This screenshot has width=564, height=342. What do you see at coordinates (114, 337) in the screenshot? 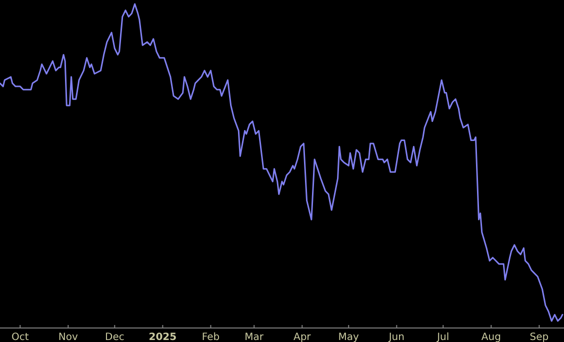
I see `x-tick-label: Dec` at bounding box center [114, 337].